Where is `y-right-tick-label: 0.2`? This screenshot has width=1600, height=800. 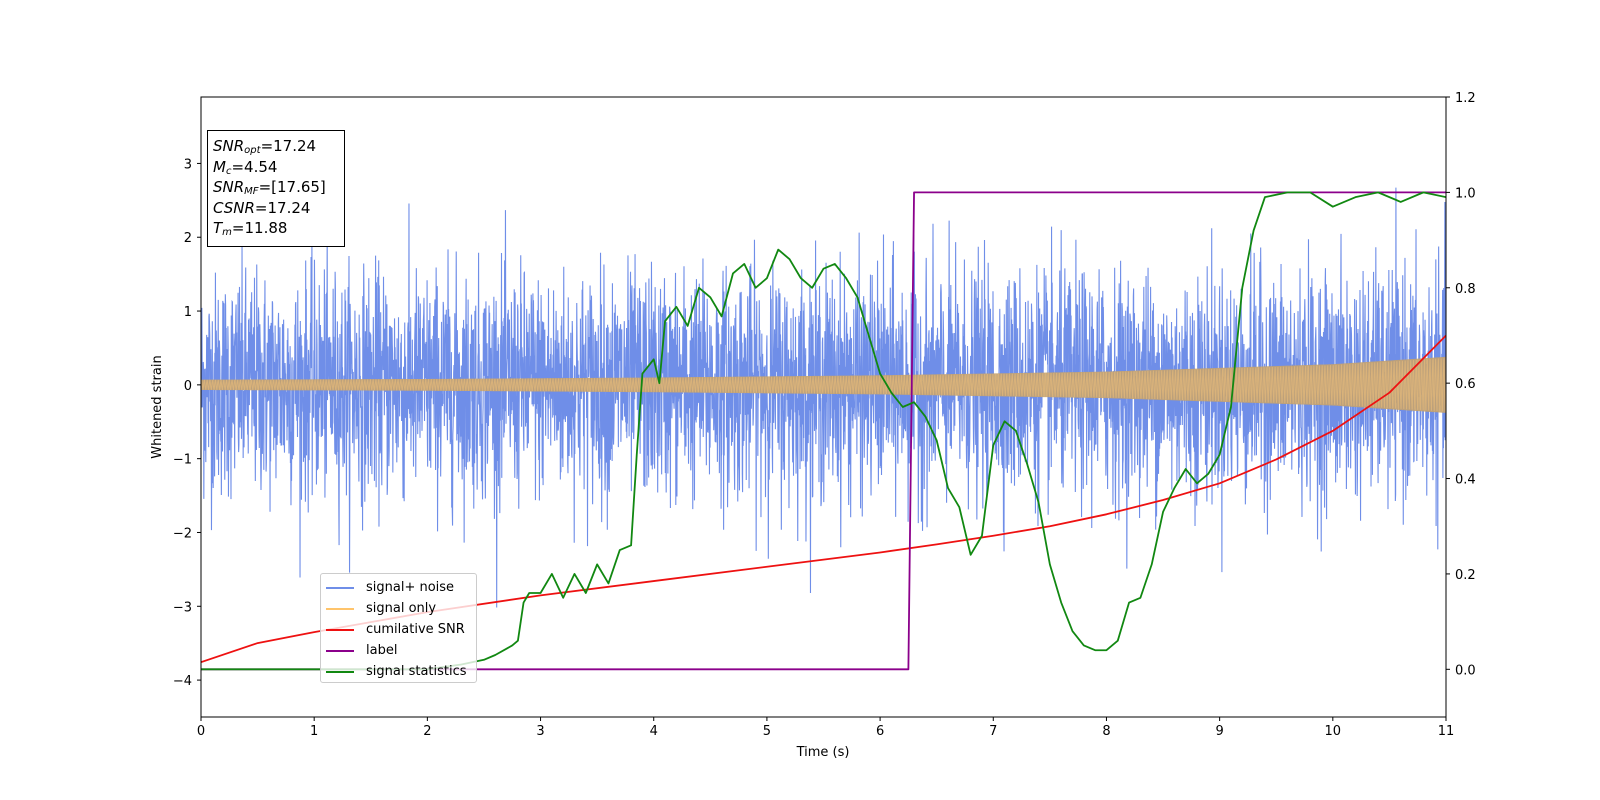
y-right-tick-label: 0.2 is located at coordinates (1465, 575).